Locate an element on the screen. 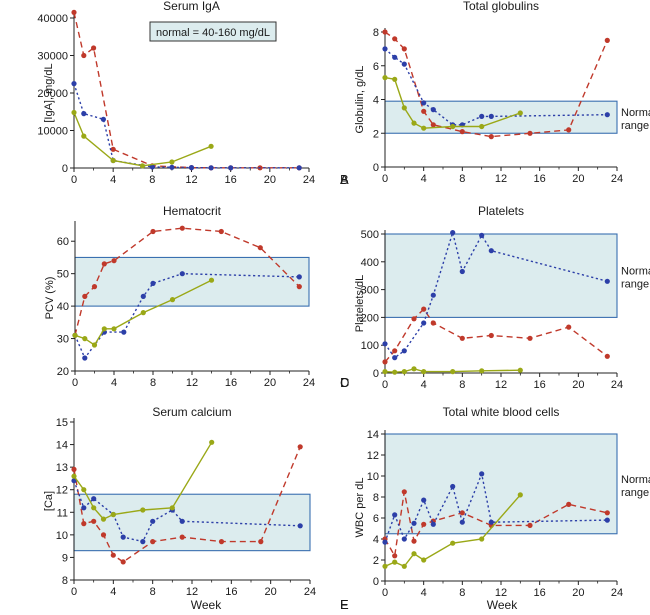 The height and width of the screenshot is (615, 650). series-line-blue is located at coordinates (187, 511).